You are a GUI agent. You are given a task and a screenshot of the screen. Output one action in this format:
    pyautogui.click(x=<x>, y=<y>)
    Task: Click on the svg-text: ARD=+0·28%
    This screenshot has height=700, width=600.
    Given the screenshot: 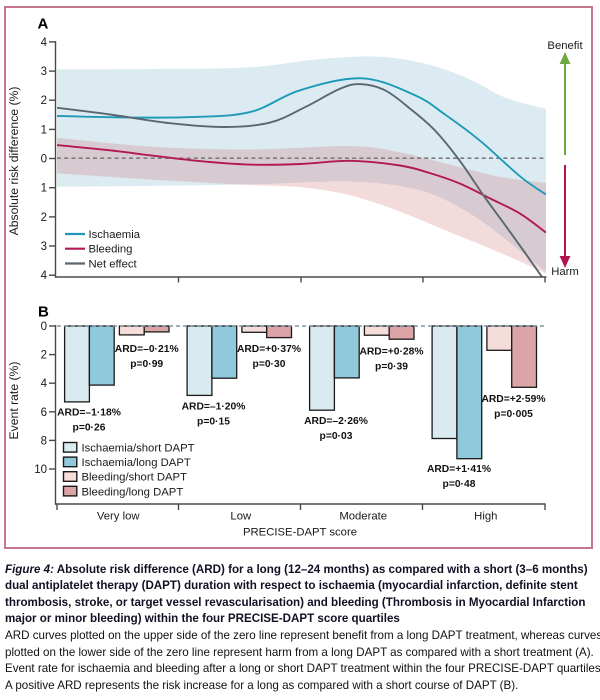 What is the action you would take?
    pyautogui.click(x=391, y=352)
    